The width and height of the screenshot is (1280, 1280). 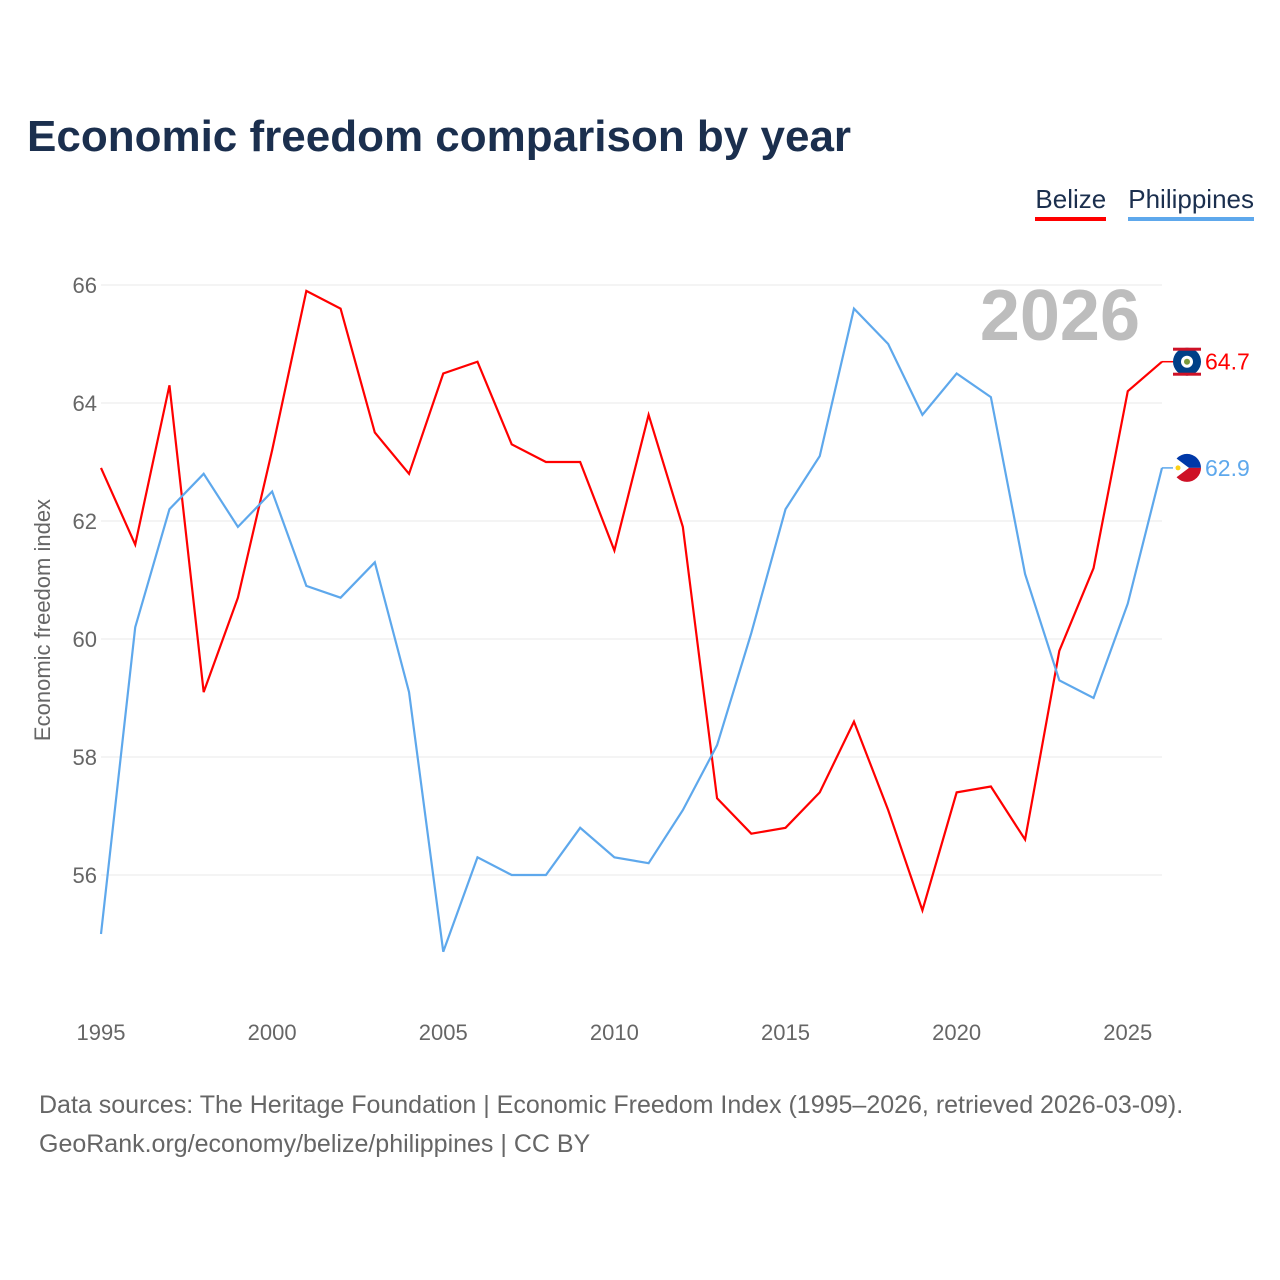 What do you see at coordinates (101, 1032) in the screenshot?
I see `x-tick-label: 1995` at bounding box center [101, 1032].